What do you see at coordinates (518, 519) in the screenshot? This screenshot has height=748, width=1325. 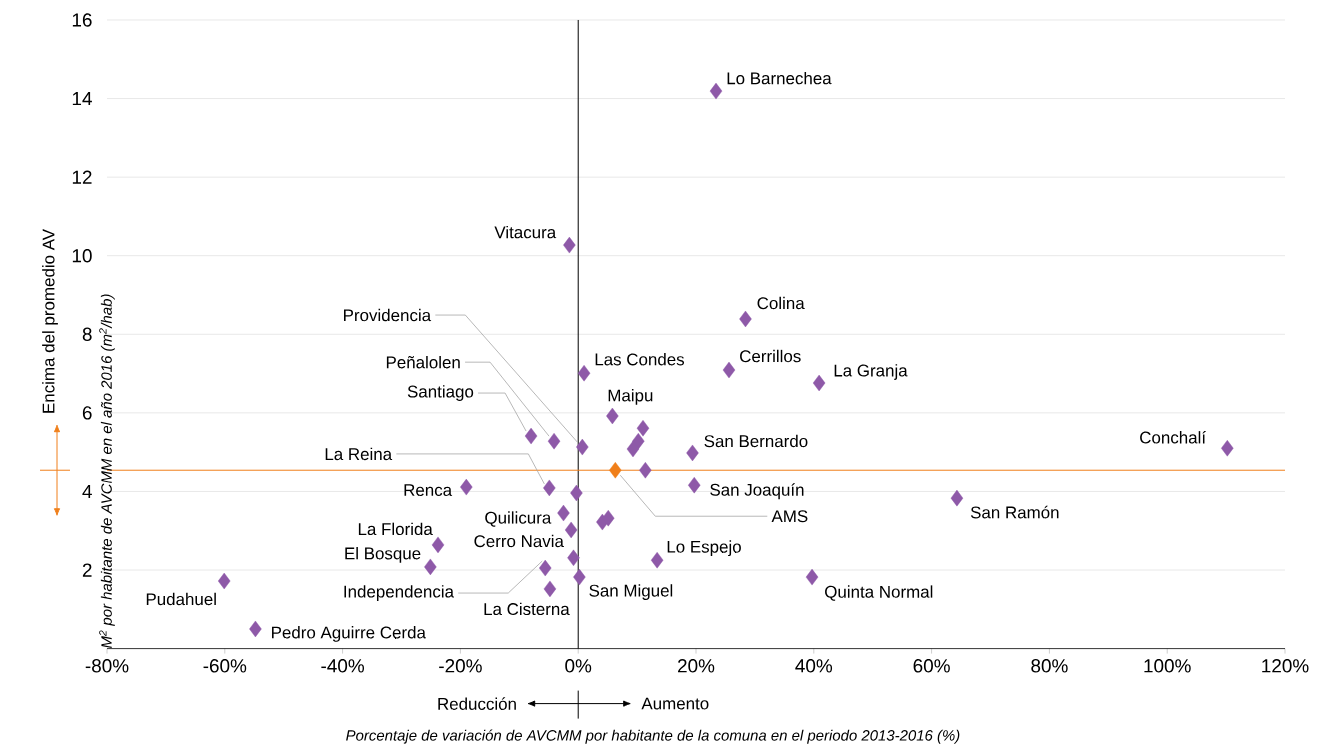 I see `annotation: Quilicura` at bounding box center [518, 519].